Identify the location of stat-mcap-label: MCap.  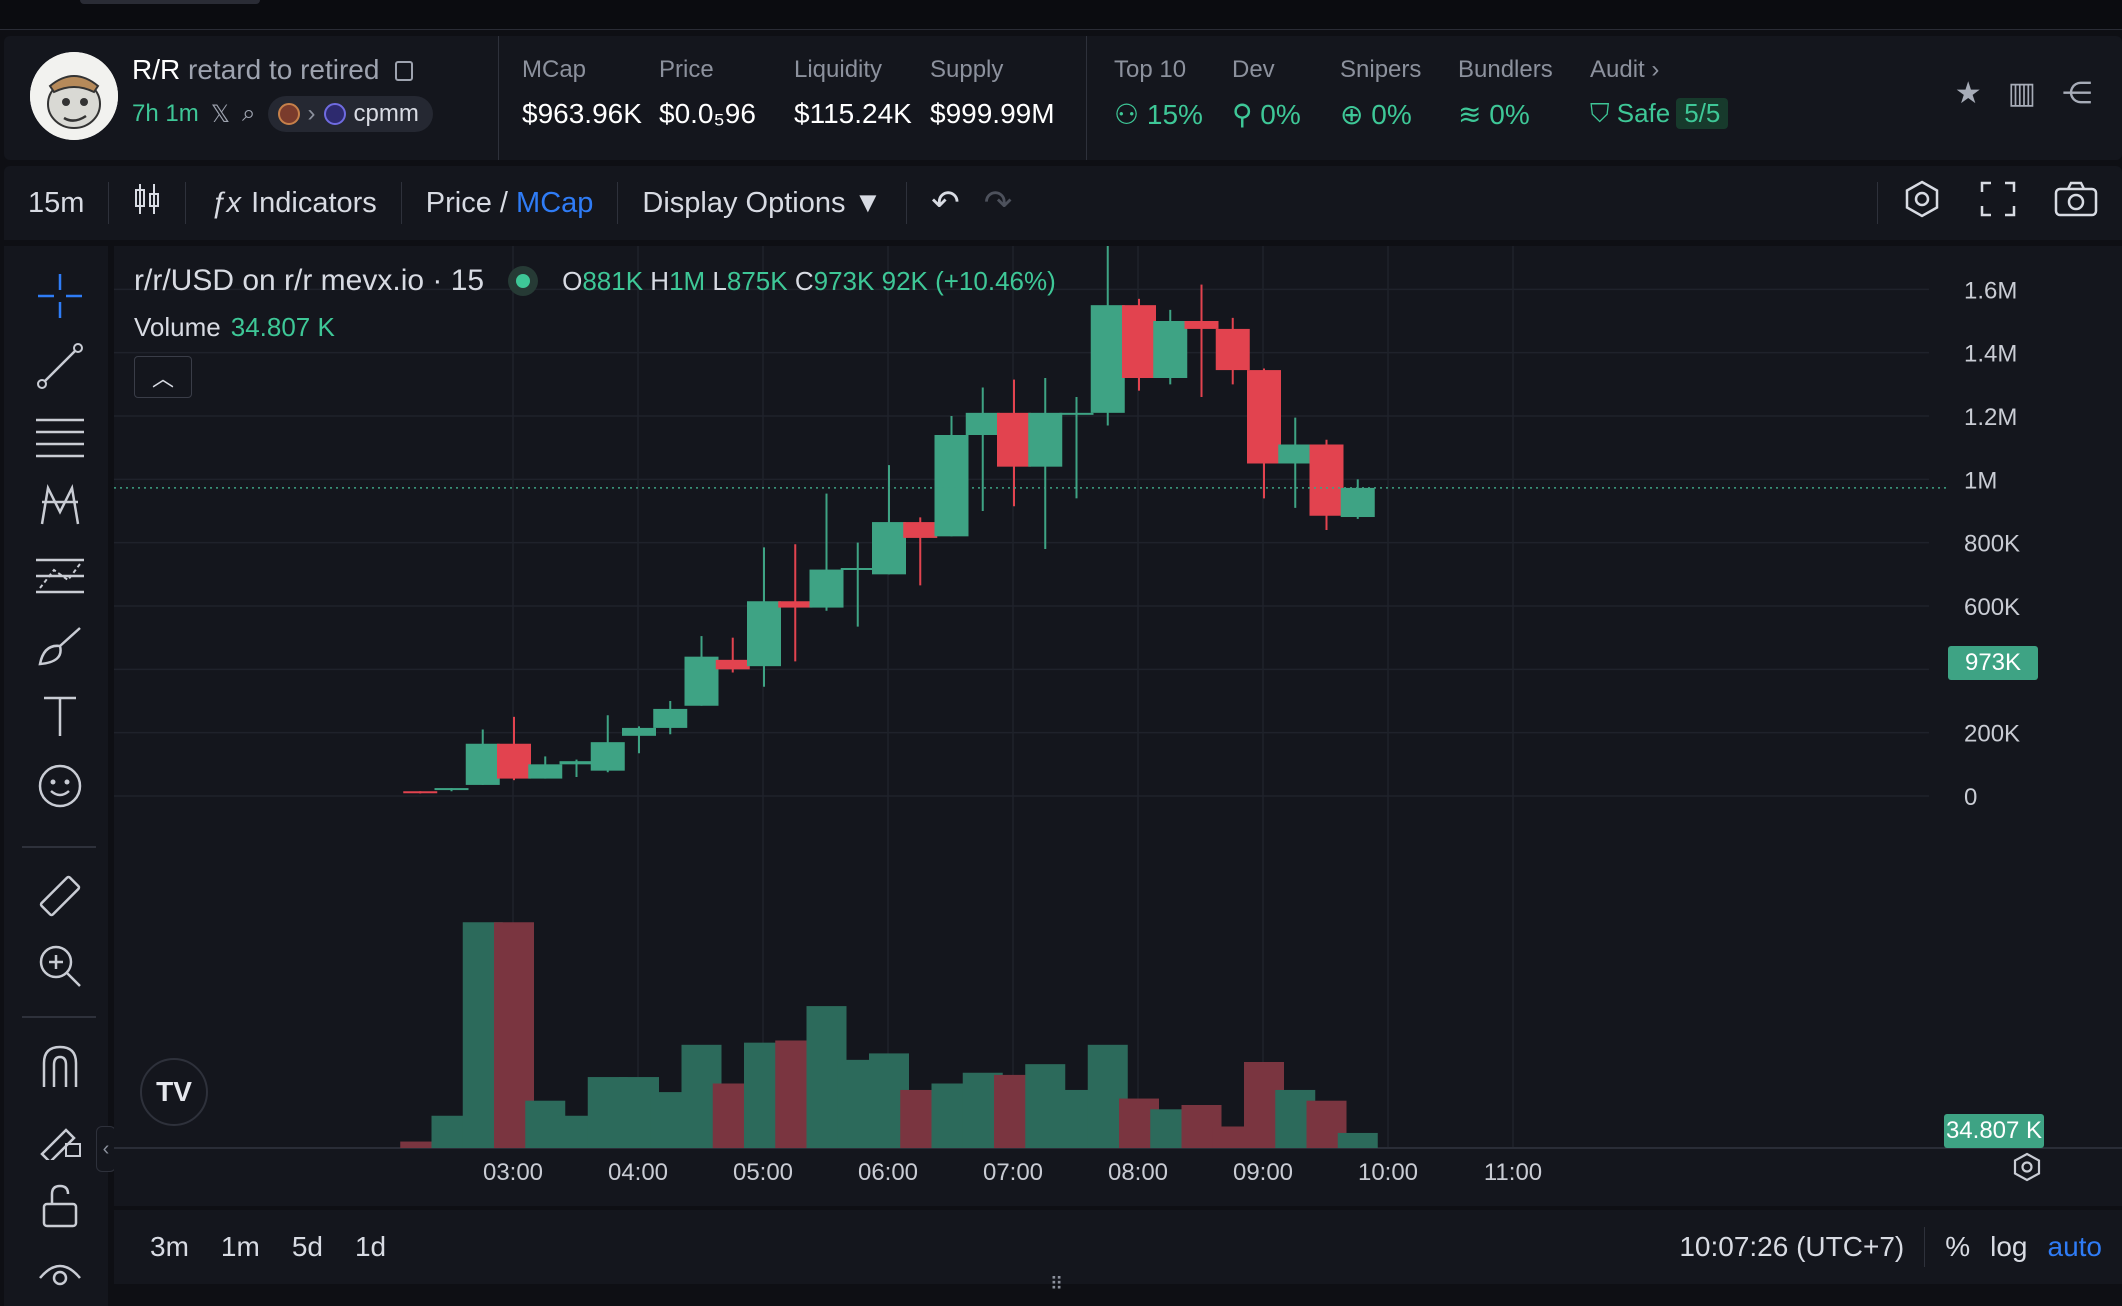
(554, 69).